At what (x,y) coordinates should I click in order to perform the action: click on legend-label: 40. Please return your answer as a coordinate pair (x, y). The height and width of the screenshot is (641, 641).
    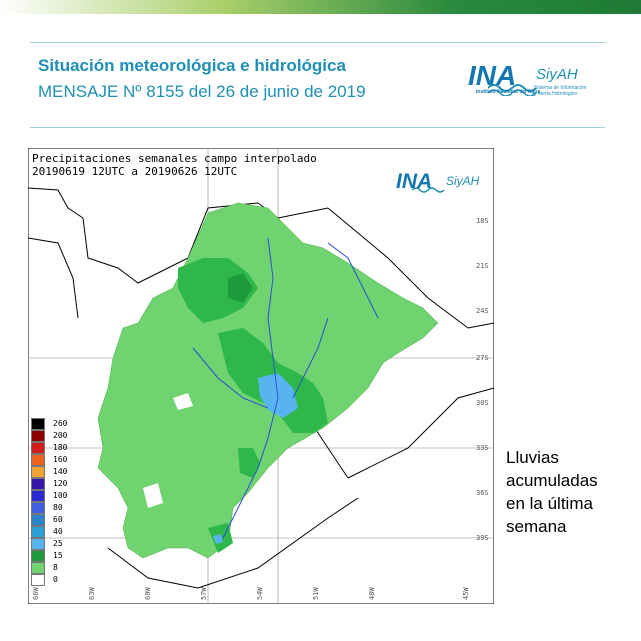
    Looking at the image, I should click on (58, 531).